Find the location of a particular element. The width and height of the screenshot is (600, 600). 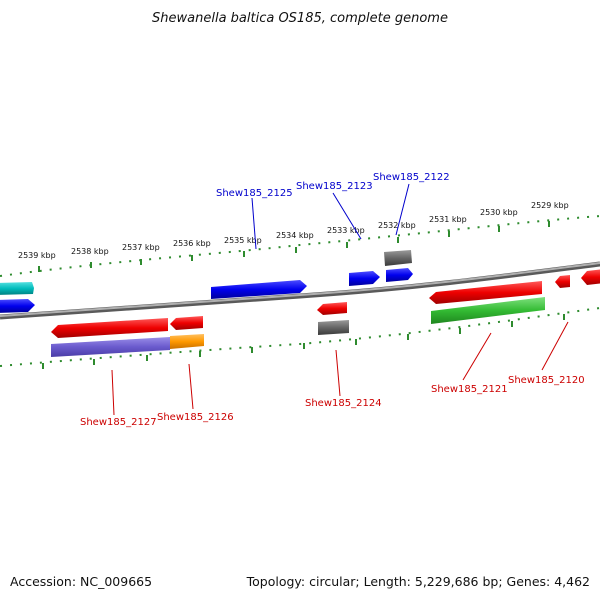

gene-label: Shew185_2127 is located at coordinates (118, 422).